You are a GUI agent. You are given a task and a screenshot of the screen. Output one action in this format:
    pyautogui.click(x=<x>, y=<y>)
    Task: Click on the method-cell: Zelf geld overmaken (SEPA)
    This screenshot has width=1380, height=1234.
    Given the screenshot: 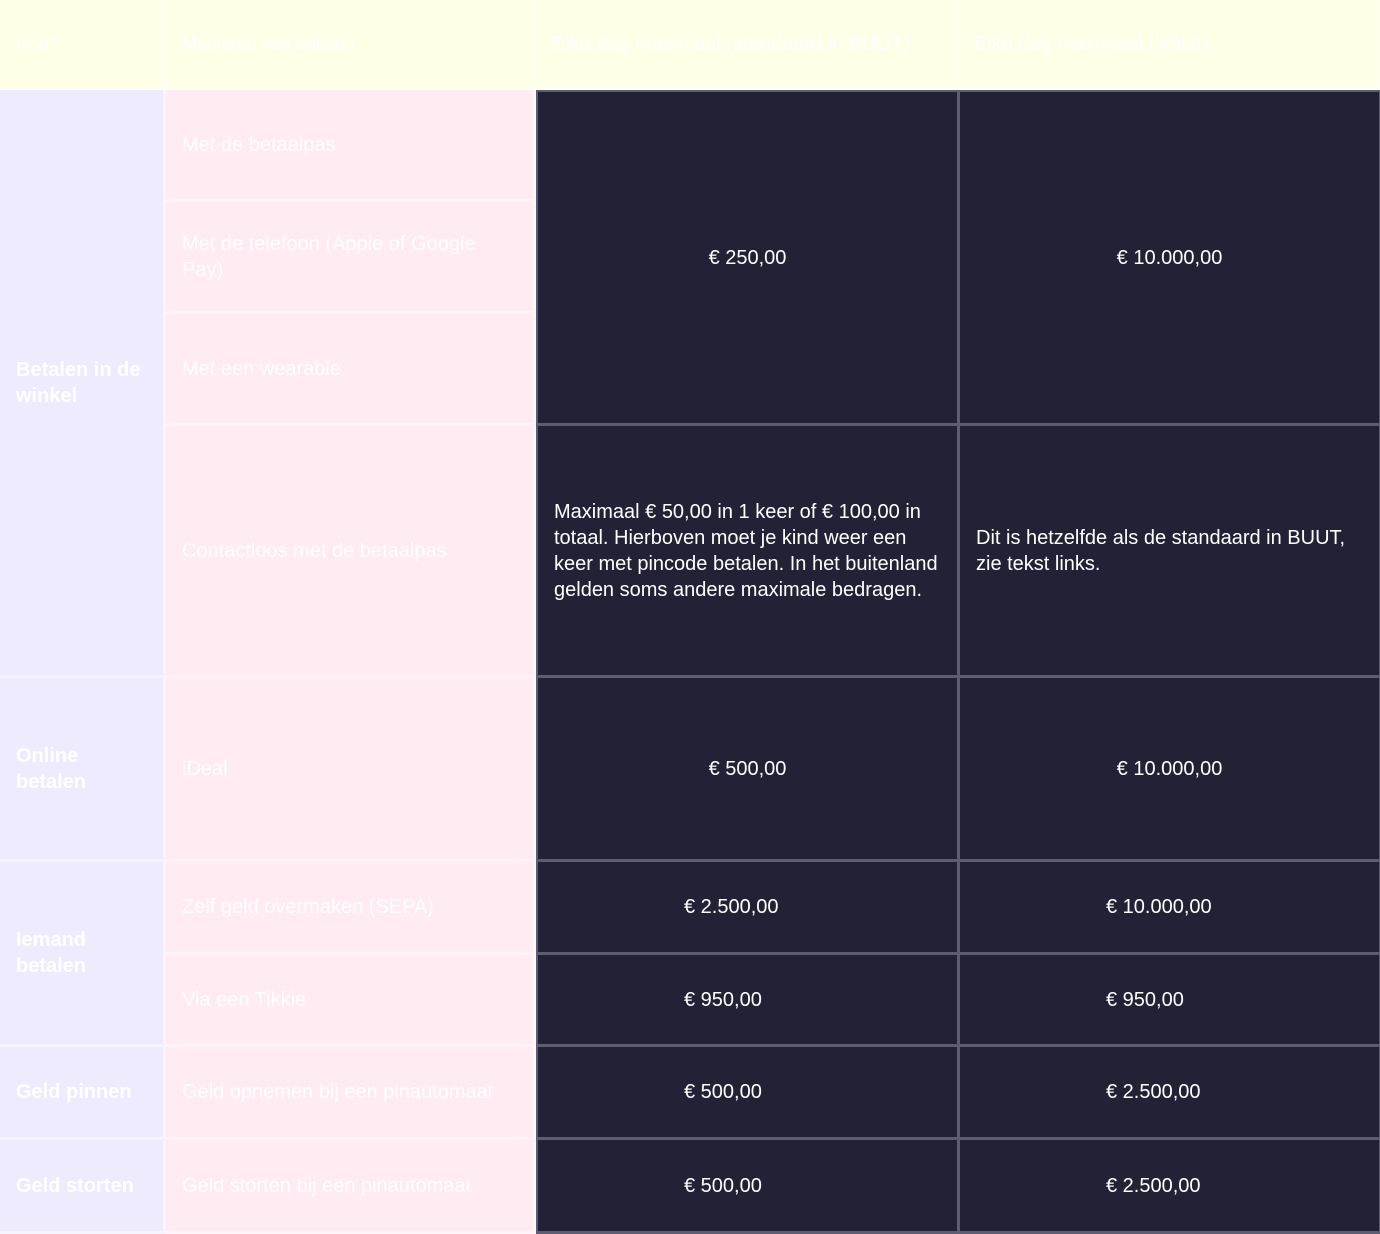 What is the action you would take?
    pyautogui.click(x=351, y=908)
    